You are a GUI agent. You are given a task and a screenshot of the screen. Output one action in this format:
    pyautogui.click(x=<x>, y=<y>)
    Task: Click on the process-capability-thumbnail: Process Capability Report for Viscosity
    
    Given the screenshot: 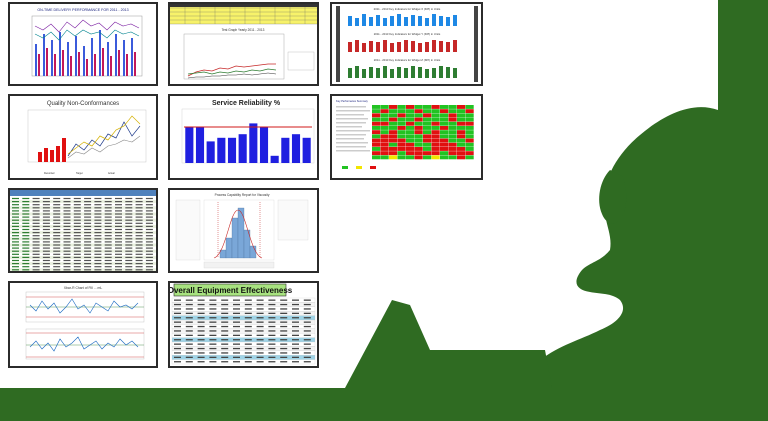 What is the action you would take?
    pyautogui.click(x=243, y=230)
    